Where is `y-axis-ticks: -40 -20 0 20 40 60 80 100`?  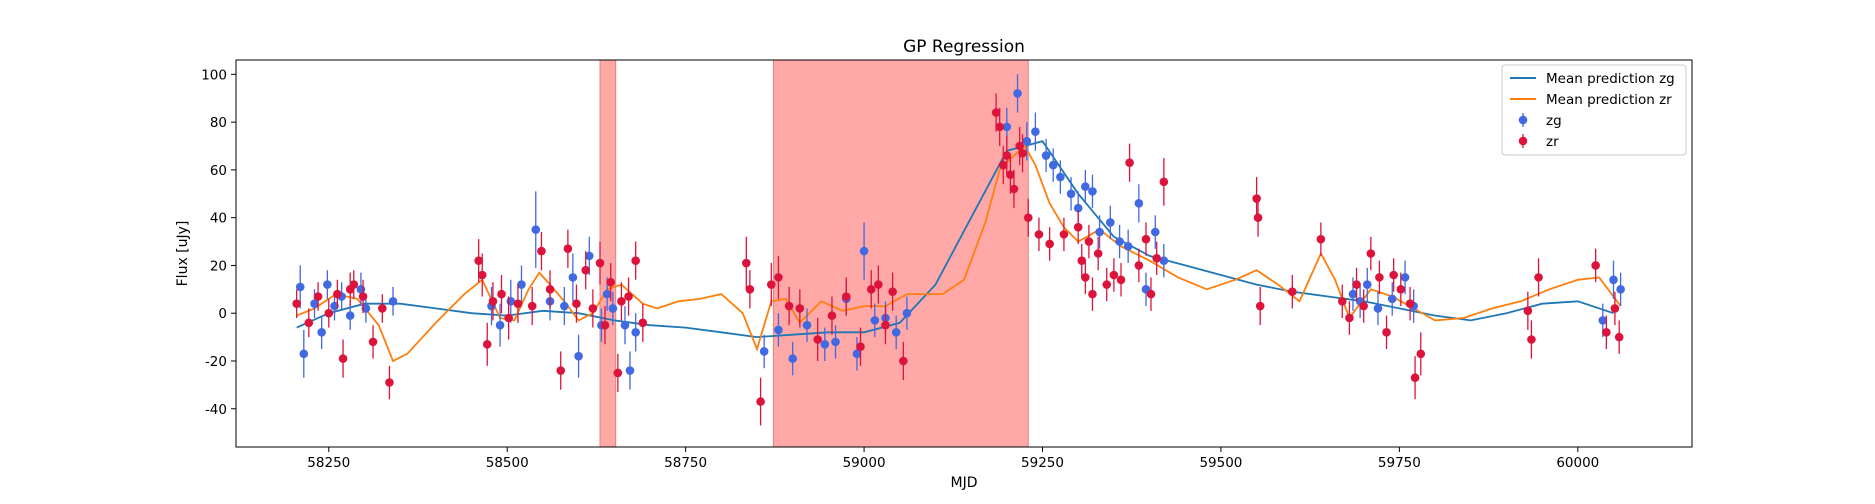 y-axis-ticks: -40 -20 0 20 40 60 80 100 is located at coordinates (218, 242).